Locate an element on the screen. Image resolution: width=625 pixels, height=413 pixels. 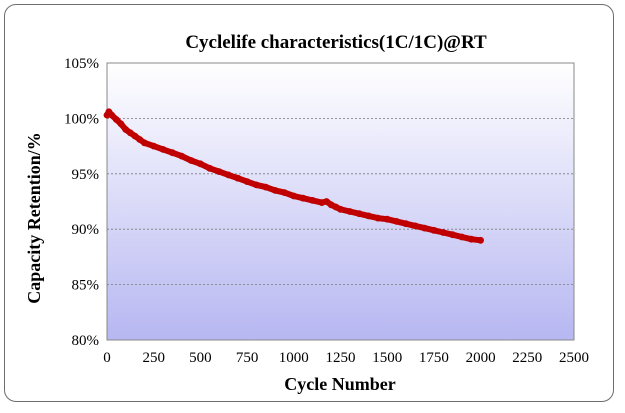
x-tick-label: 1750 is located at coordinates (434, 358).